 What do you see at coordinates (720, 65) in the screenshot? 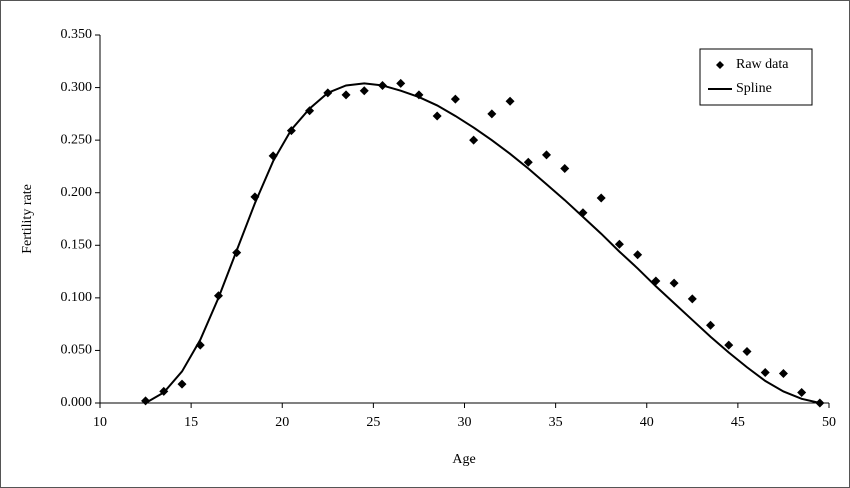
I see `legend-marker` at bounding box center [720, 65].